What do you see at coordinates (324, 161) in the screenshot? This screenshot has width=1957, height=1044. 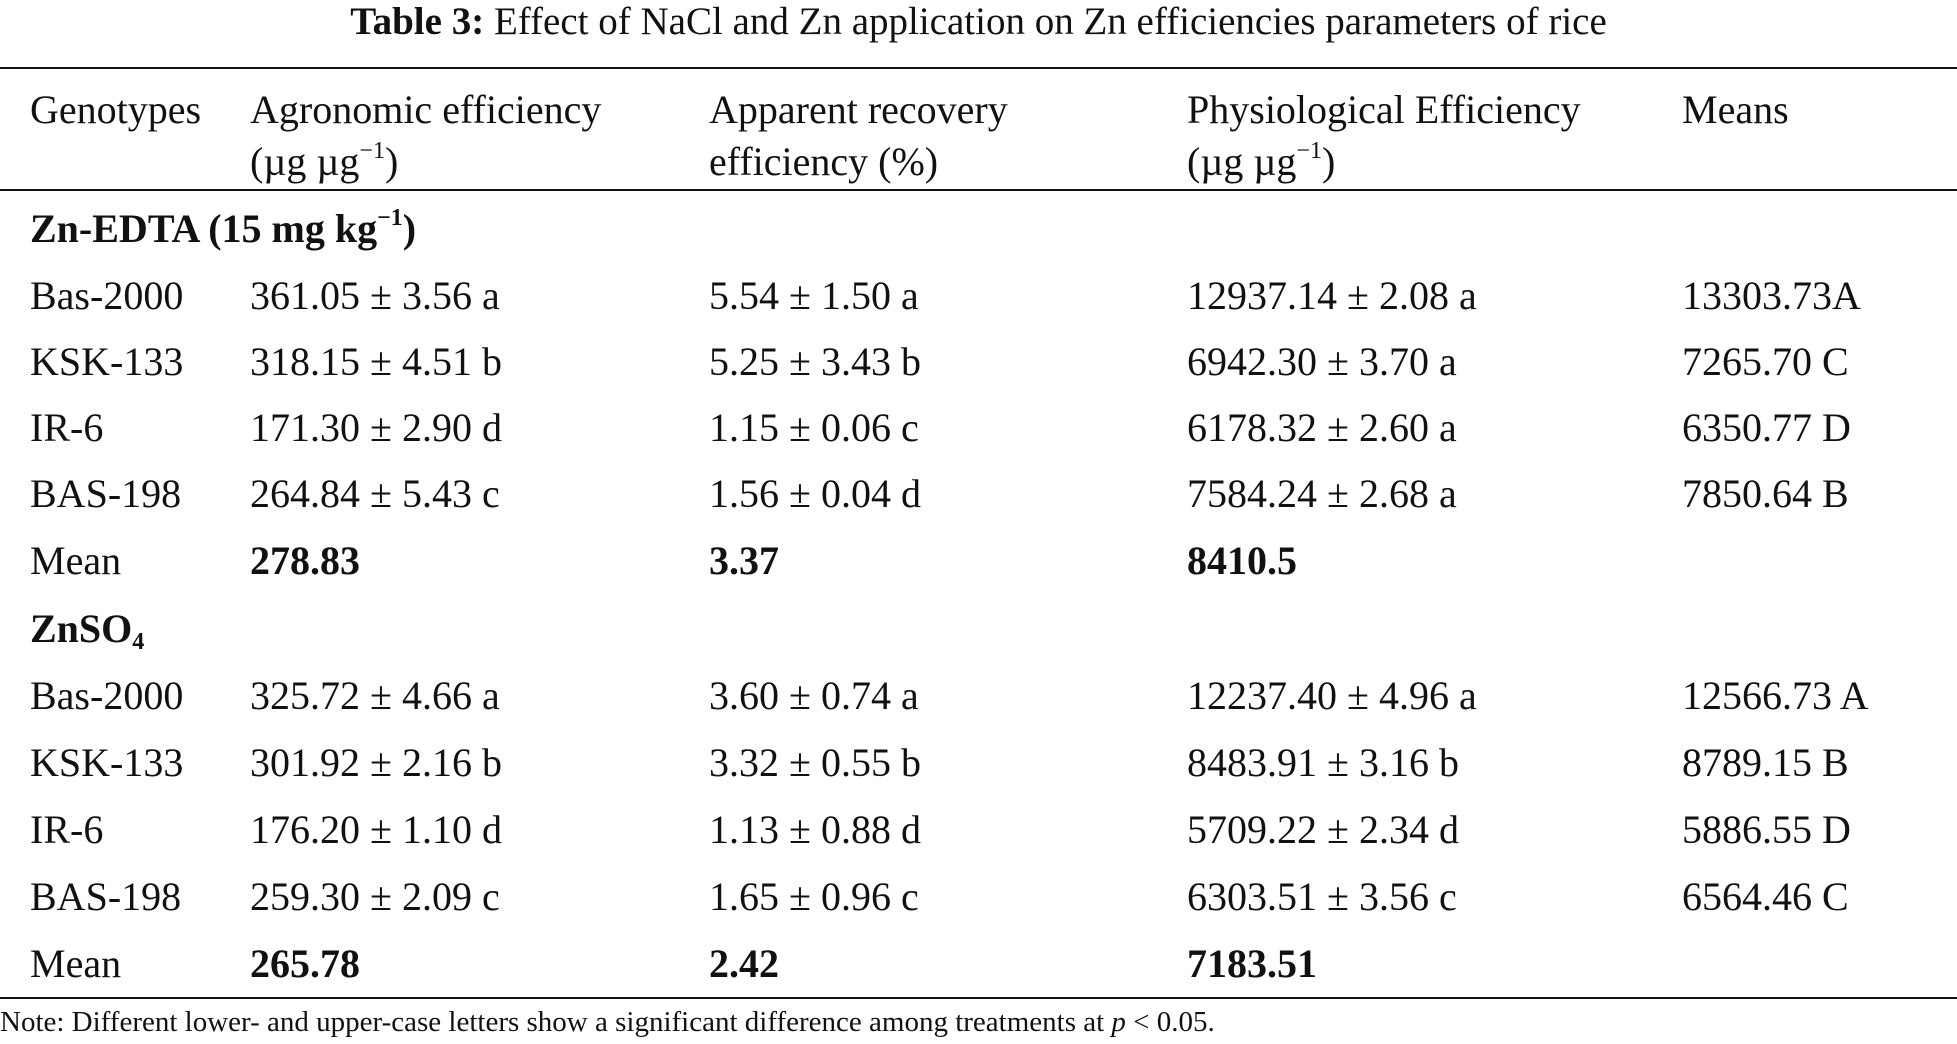 I see `header-agronomic-unit: (µg µg−1)` at bounding box center [324, 161].